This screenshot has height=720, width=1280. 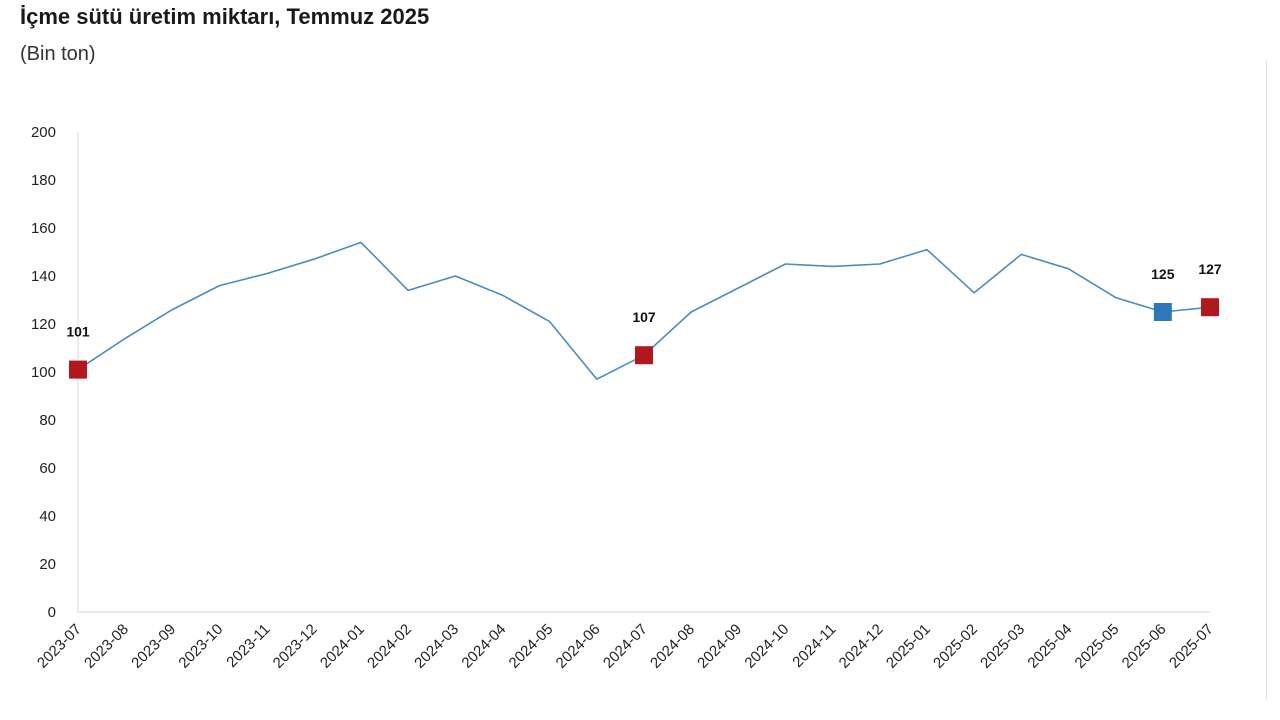 I want to click on x-tick-label: 2023-12, so click(x=295, y=646).